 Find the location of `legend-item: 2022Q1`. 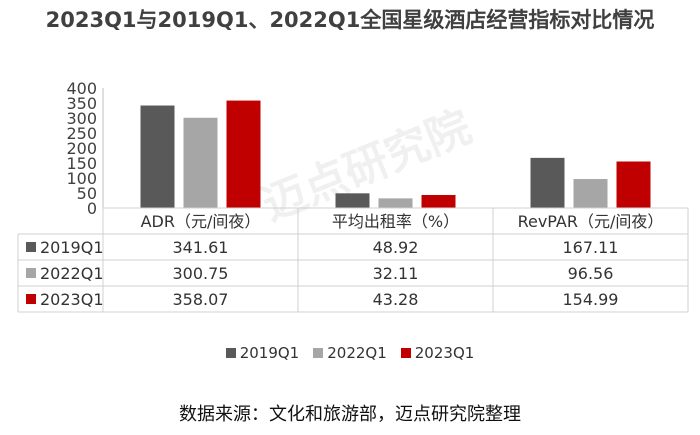

legend-item: 2022Q1 is located at coordinates (350, 353).